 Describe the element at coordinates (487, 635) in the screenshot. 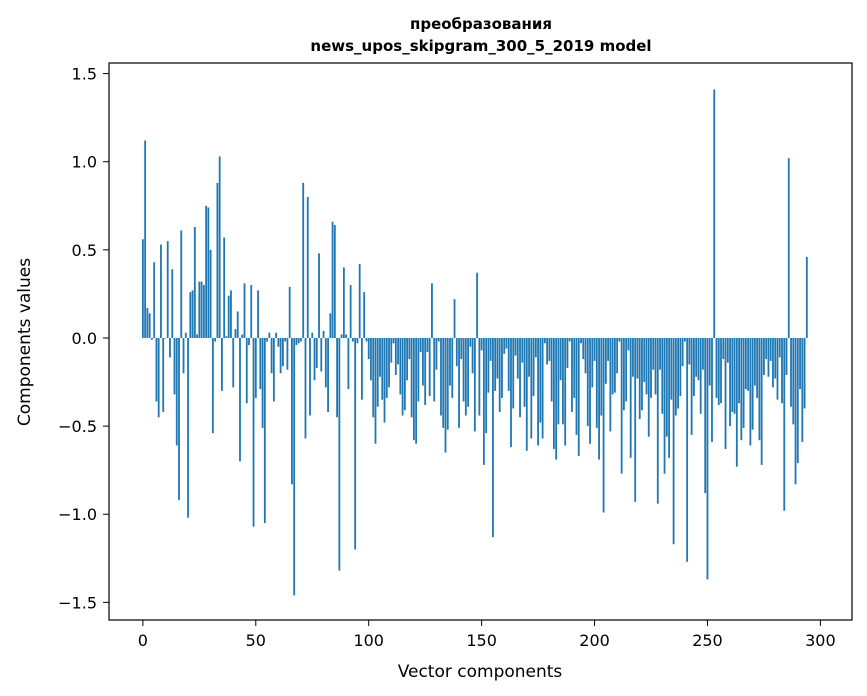

I see `x-axis-ticks: 0 50 100 150 200 250 300` at that location.